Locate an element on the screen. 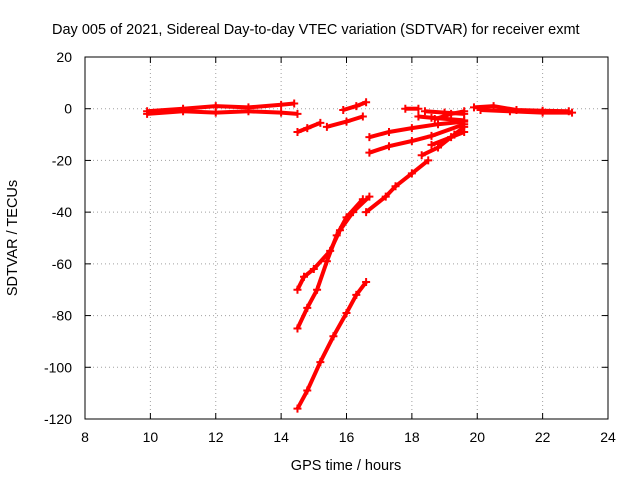  x-tick-label: 8 is located at coordinates (85, 437).